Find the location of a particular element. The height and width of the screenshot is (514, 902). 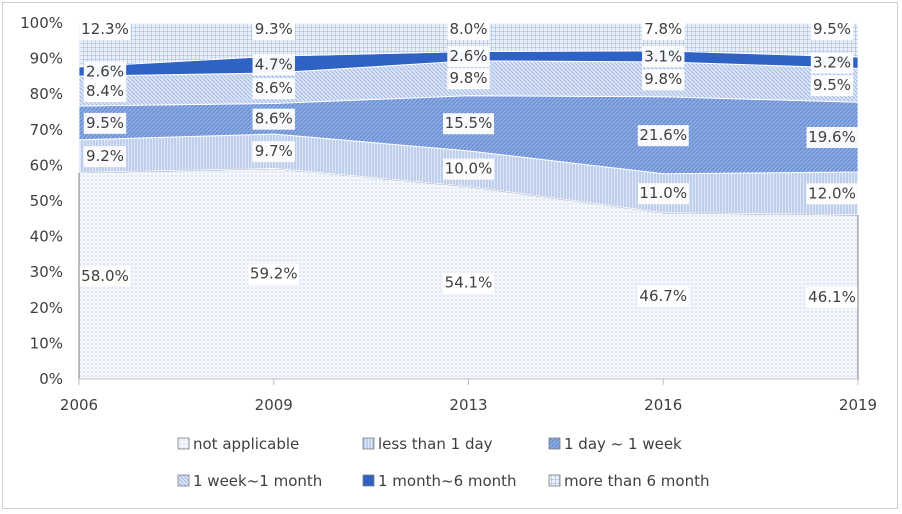

data-label: 11.0% is located at coordinates (663, 193).